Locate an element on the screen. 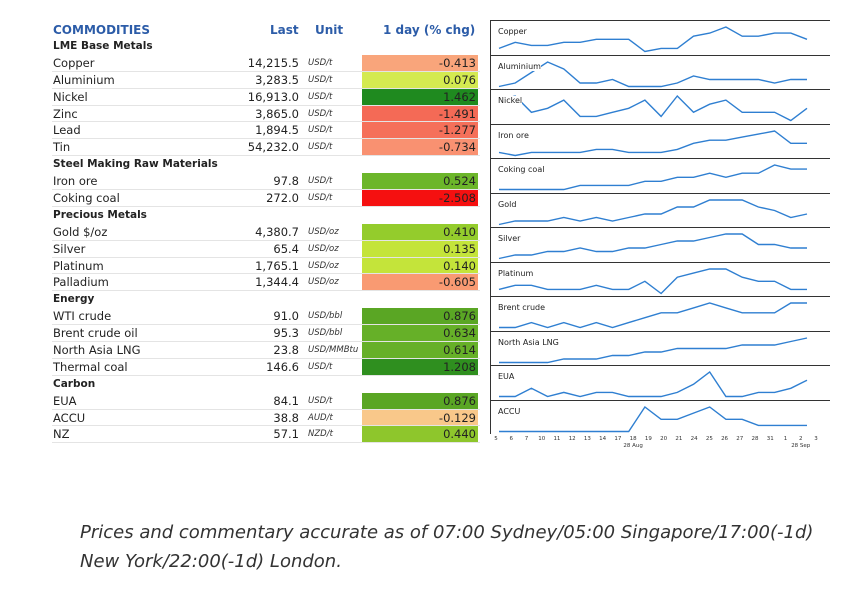  commodity-name: NZ is located at coordinates (61, 434).